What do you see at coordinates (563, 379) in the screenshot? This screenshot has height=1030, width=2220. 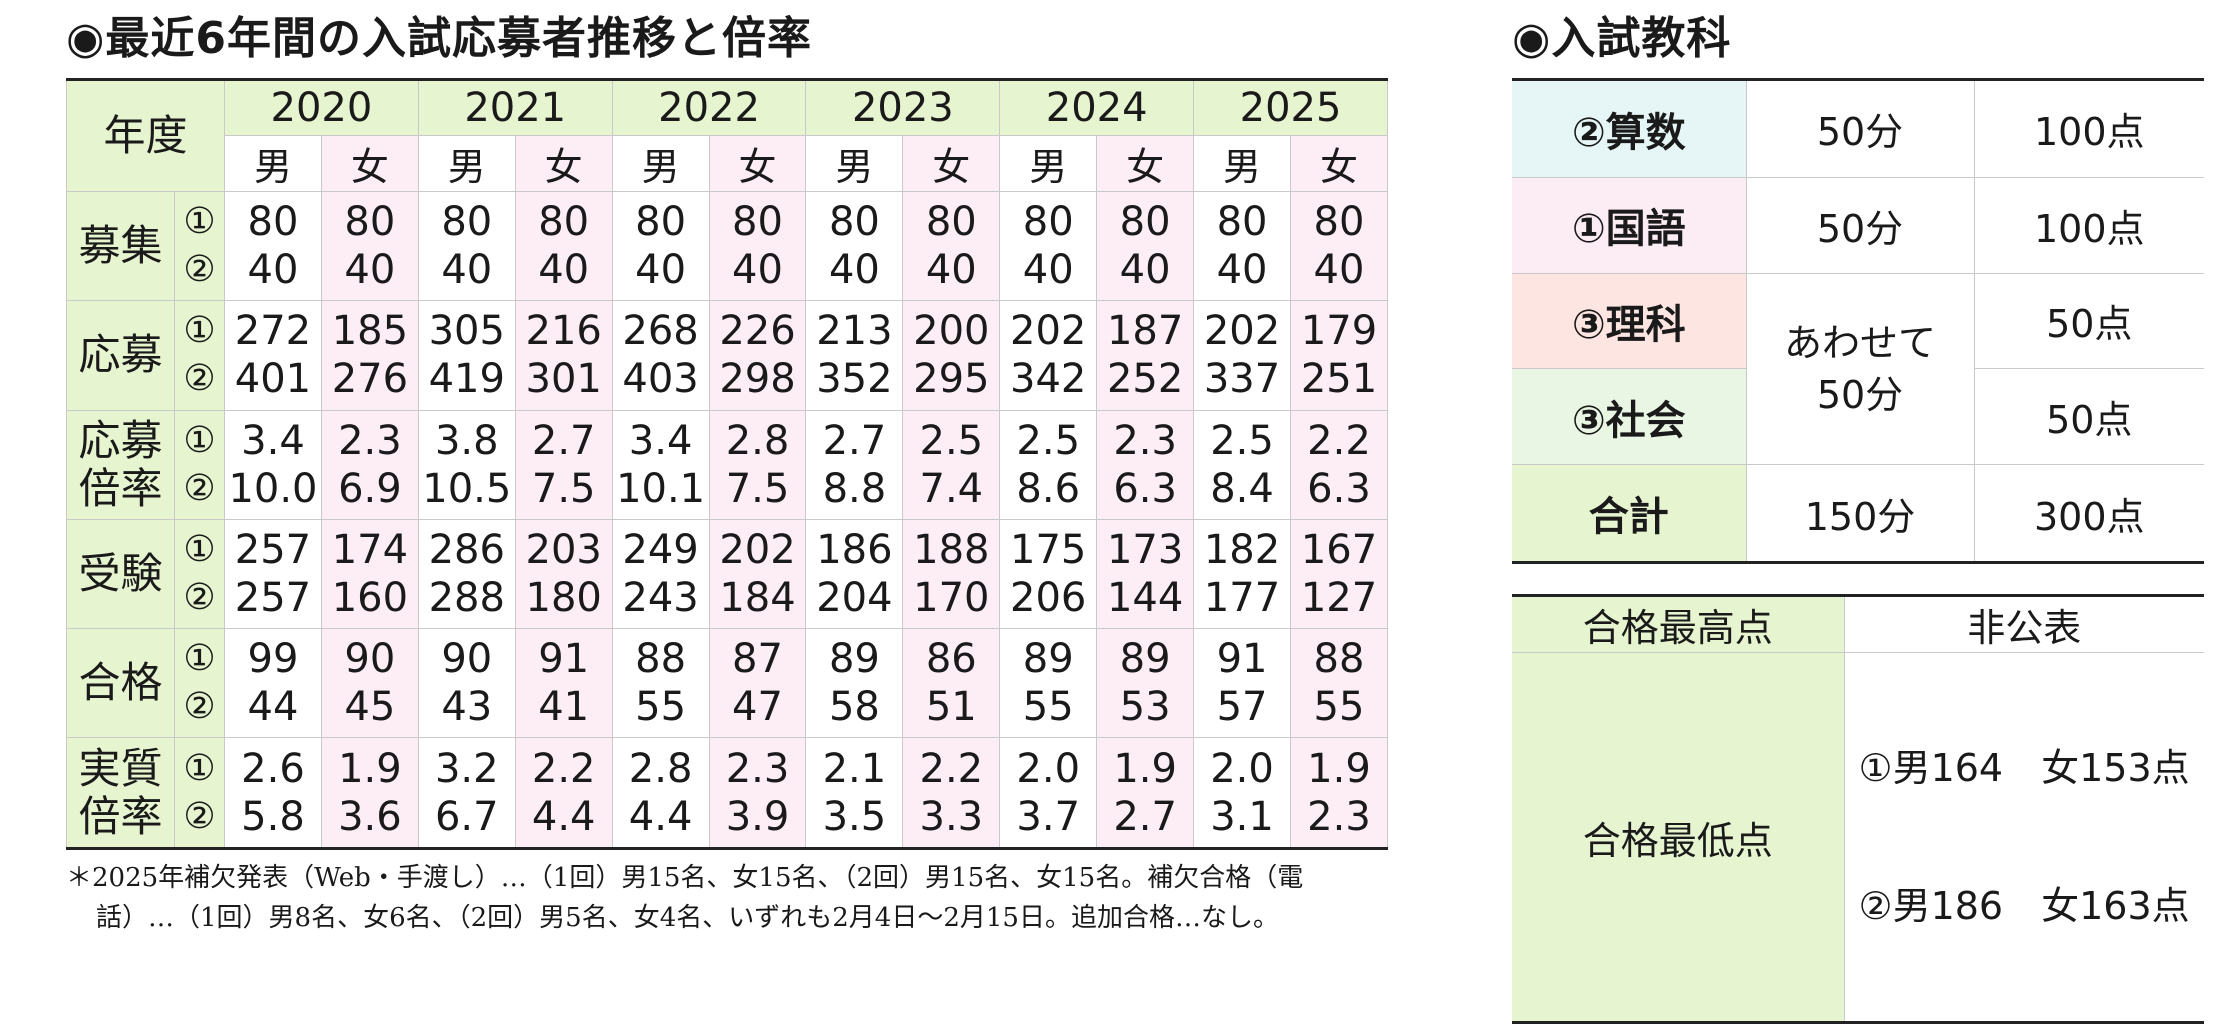 I see `round2-value: 301` at bounding box center [563, 379].